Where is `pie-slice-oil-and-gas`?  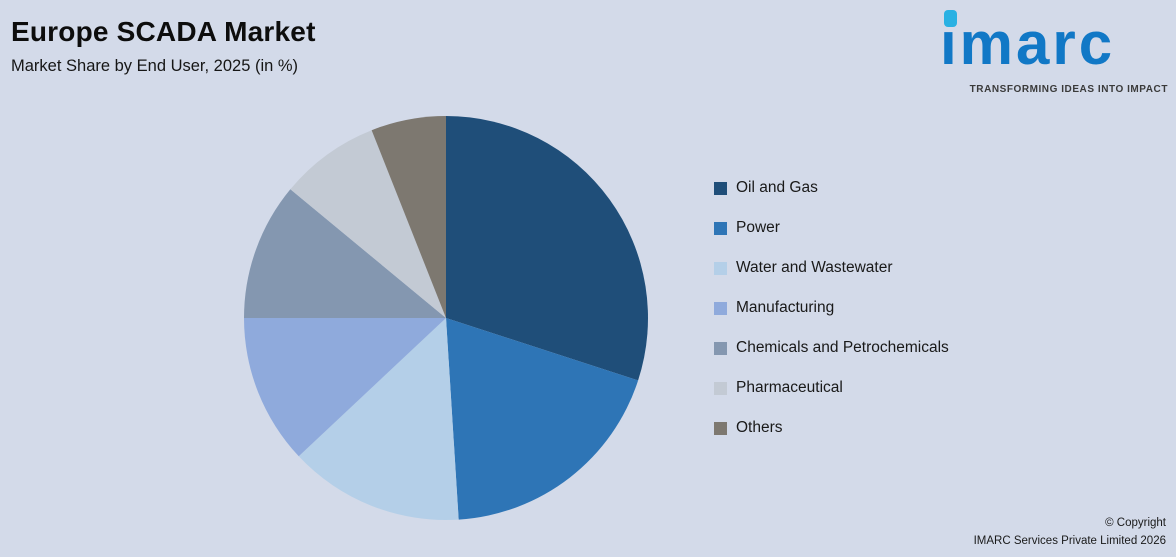 pie-slice-oil-and-gas is located at coordinates (547, 248).